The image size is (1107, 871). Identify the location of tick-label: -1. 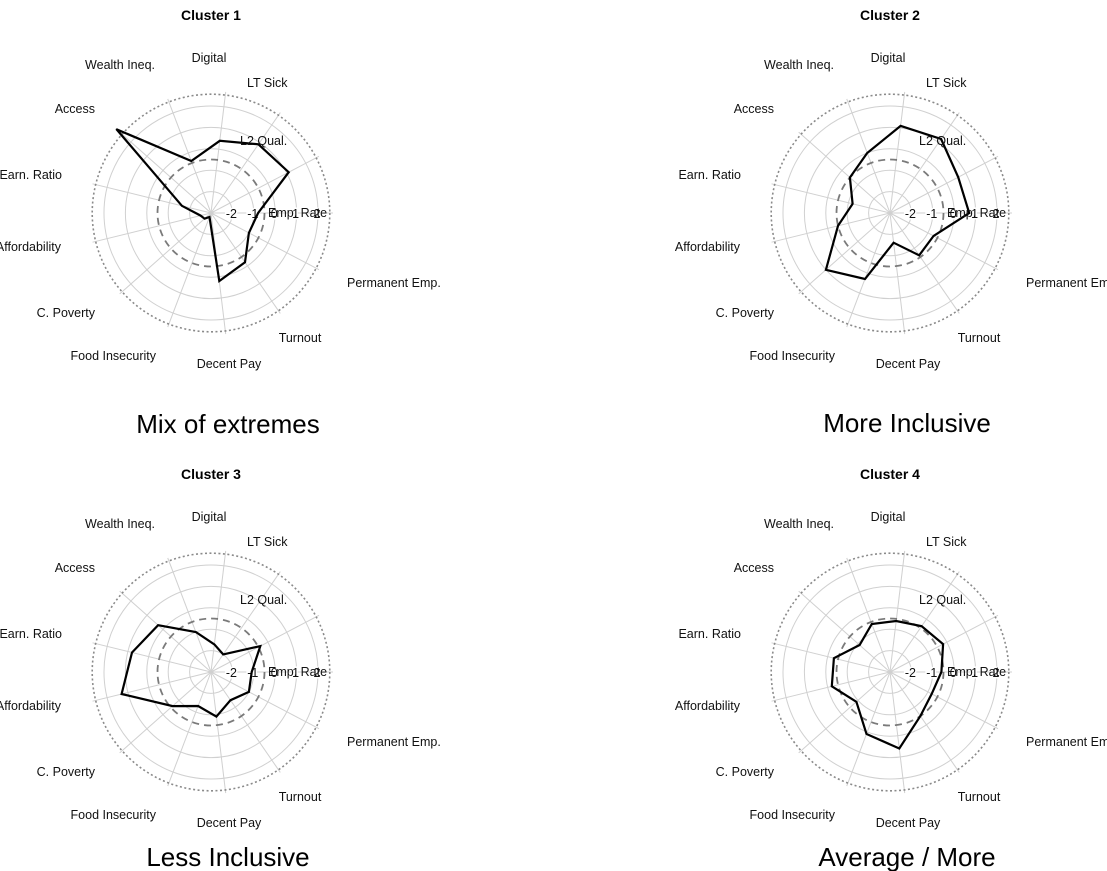
(931, 214).